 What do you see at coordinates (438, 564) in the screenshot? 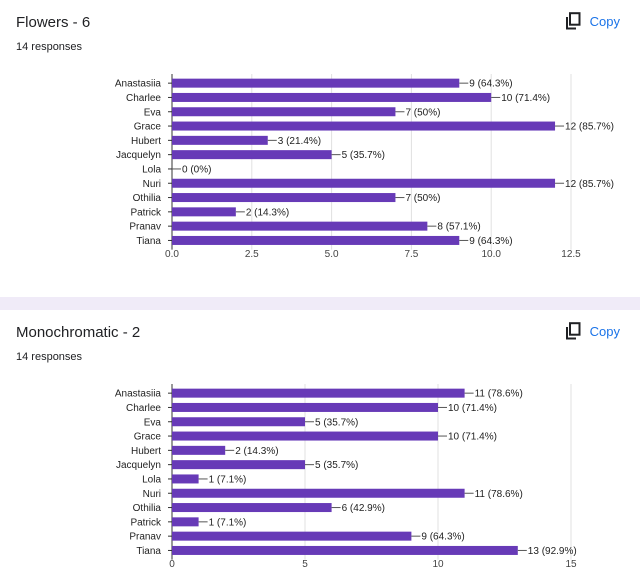
I see `x-tick-label: 10` at bounding box center [438, 564].